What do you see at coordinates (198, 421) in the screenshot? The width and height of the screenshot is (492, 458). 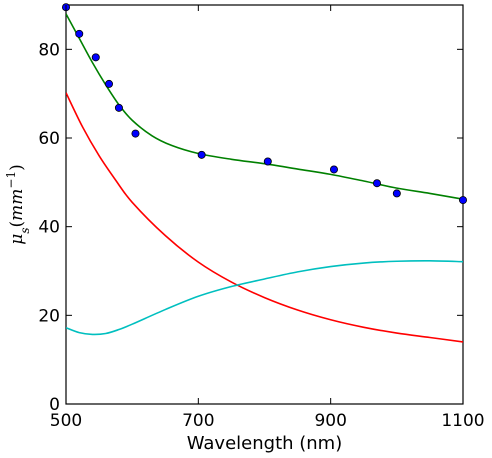 I see `x-tick-label: 700` at bounding box center [198, 421].